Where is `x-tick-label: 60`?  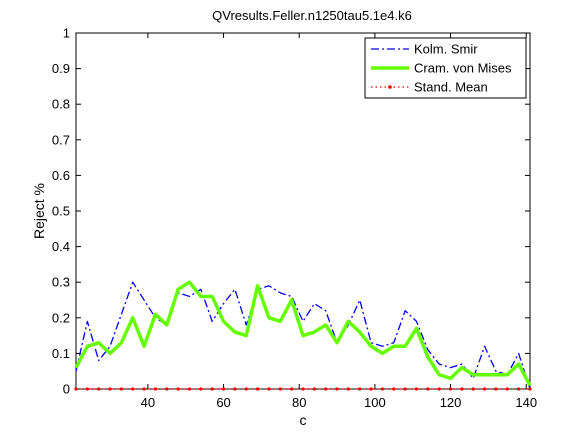 x-tick-label: 60 is located at coordinates (223, 402).